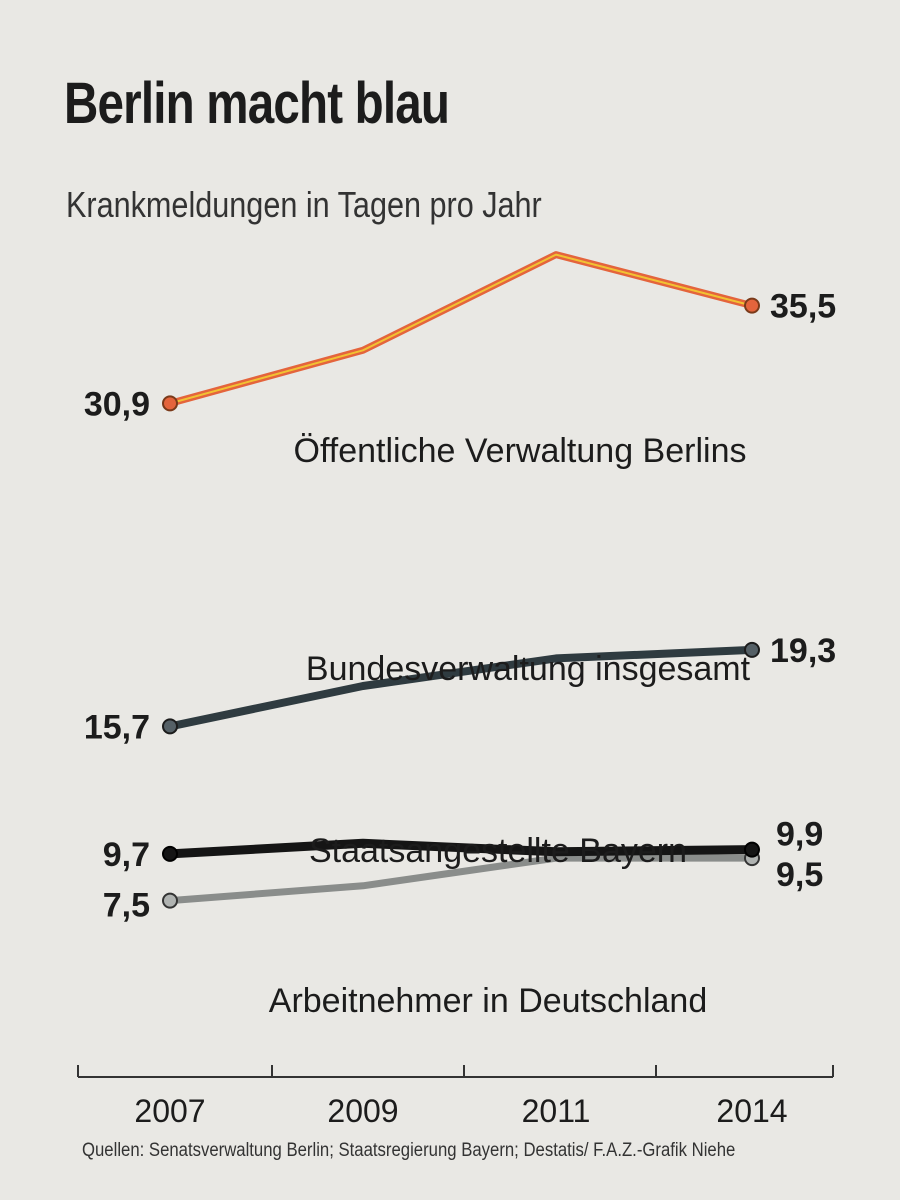  I want to click on x-tick-label: 2007, so click(169, 1111).